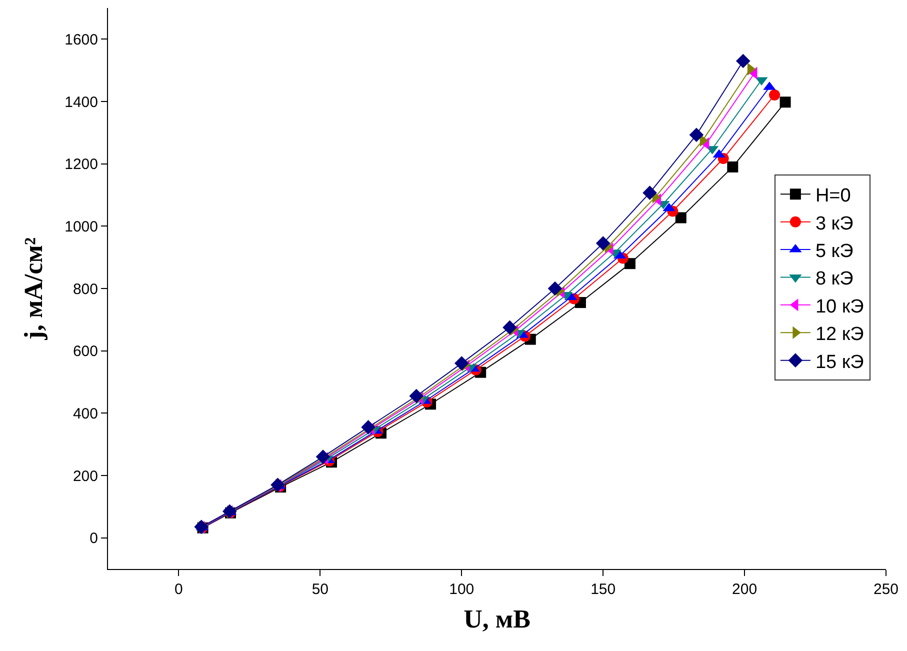 This screenshot has height=651, width=907. What do you see at coordinates (85, 351) in the screenshot?
I see `y-tick-label: 600` at bounding box center [85, 351].